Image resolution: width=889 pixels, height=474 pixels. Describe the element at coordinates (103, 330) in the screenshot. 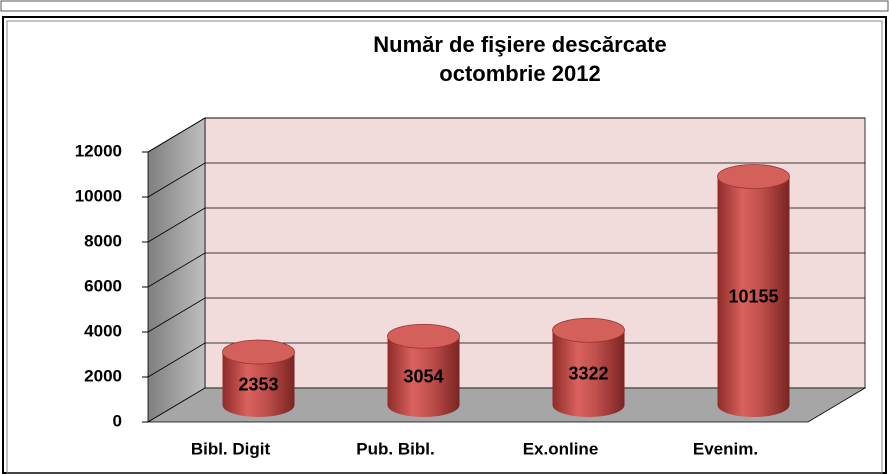

I see `y-tick-label: 4000` at that location.